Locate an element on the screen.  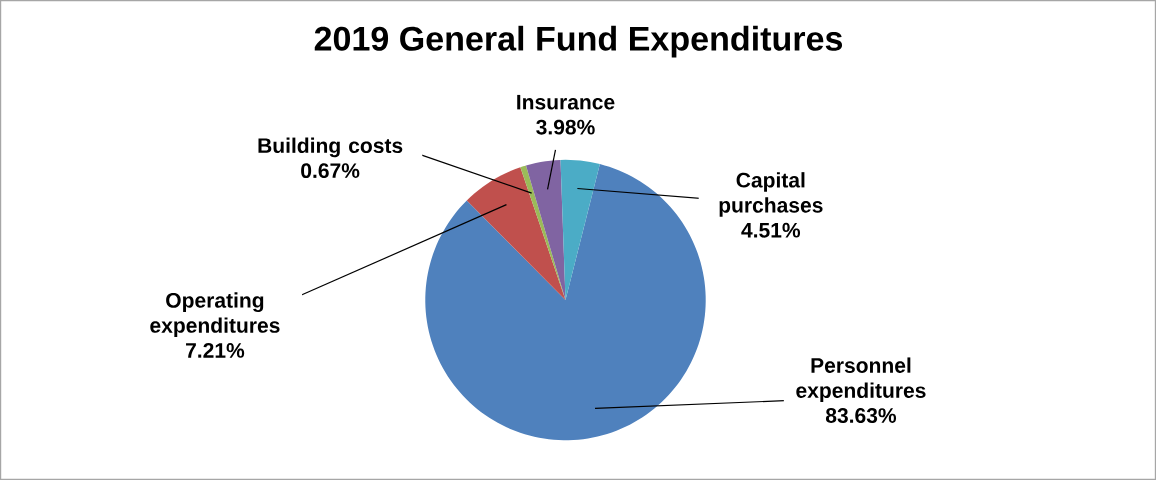
data-label: 7.21% is located at coordinates (215, 350).